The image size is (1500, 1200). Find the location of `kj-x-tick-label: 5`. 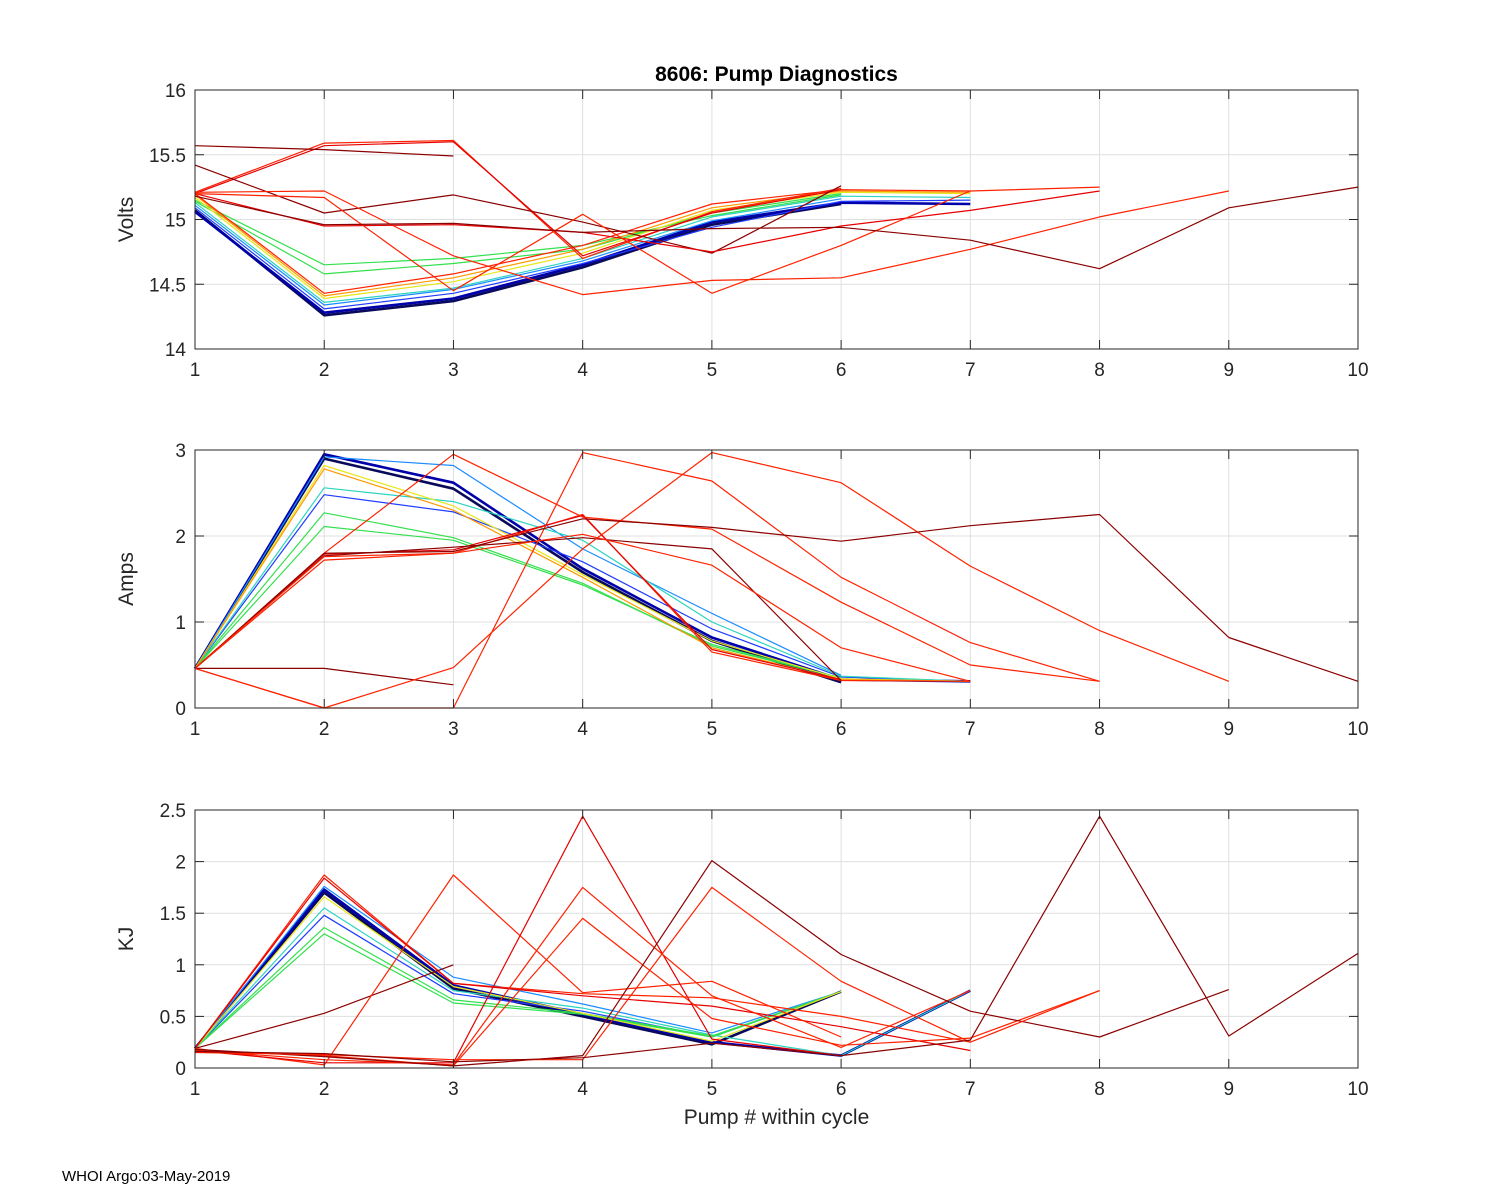

kj-x-tick-label: 5 is located at coordinates (712, 1089).